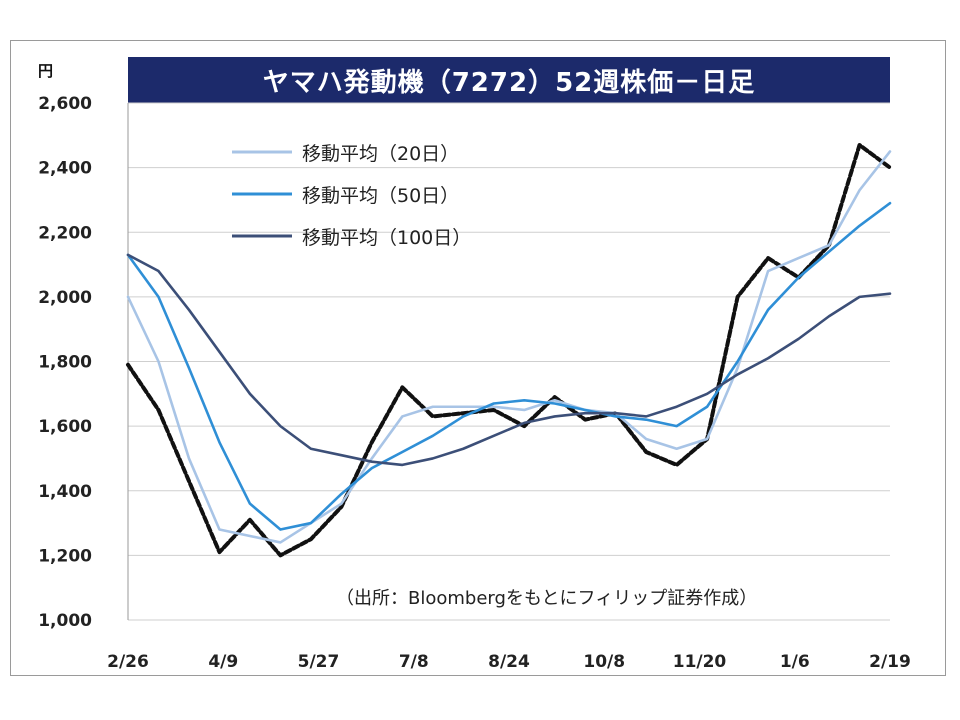 This screenshot has height=720, width=960. Describe the element at coordinates (380, 196) in the screenshot. I see `legend-label: 移動平均（50日）` at that location.